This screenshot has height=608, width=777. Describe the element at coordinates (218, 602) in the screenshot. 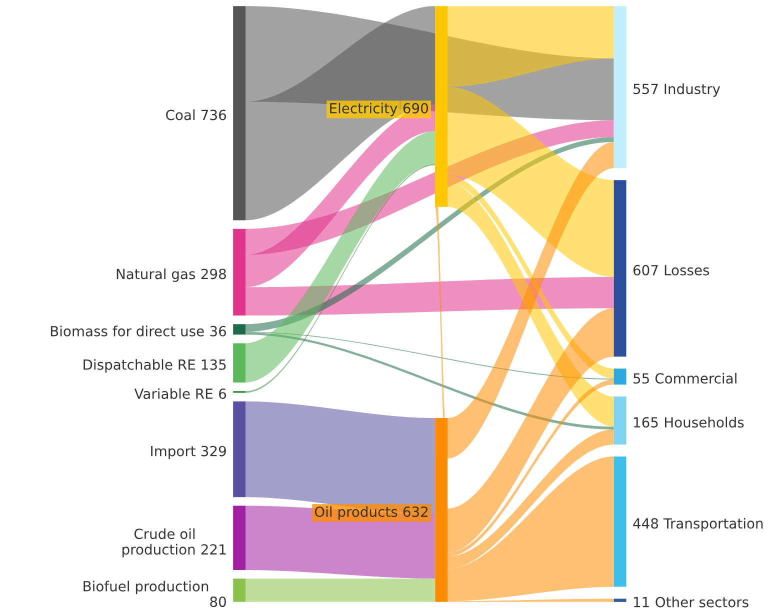

I see `data-label: 80` at that location.